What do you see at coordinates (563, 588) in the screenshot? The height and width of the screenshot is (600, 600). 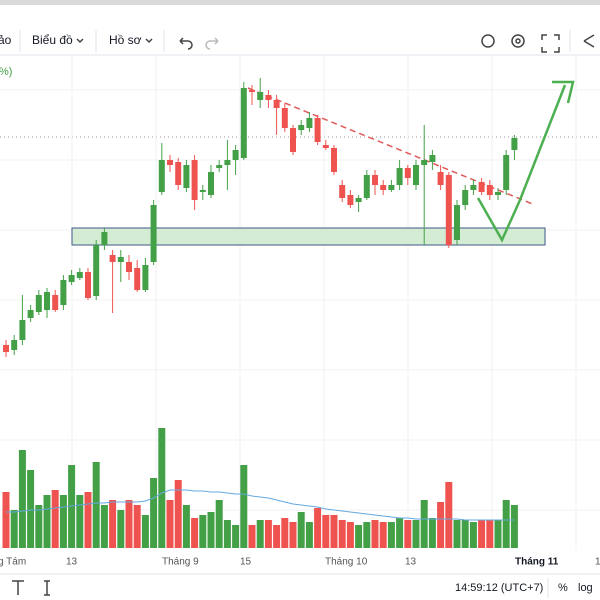 I see `percent-toggle: %` at bounding box center [563, 588].